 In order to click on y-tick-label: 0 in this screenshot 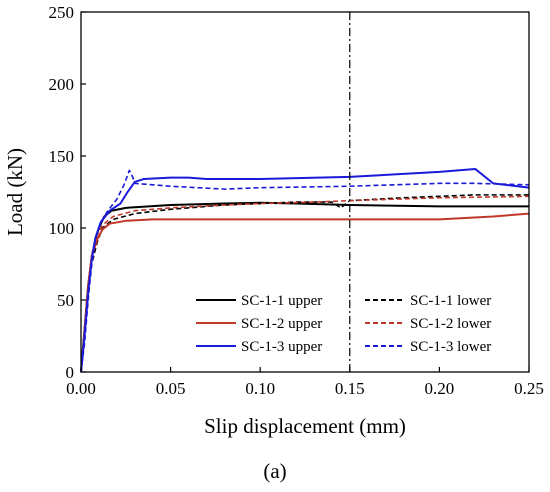, I will do `click(70, 372)`.